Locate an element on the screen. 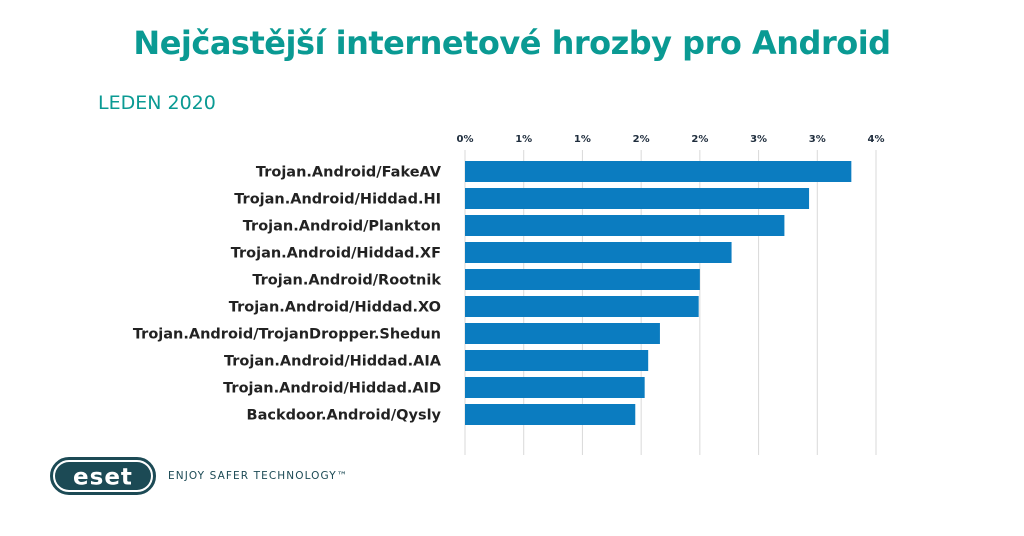 Image resolution: width=1024 pixels, height=536 pixels. chart-subtitle: LEDEN 2020 is located at coordinates (157, 103).